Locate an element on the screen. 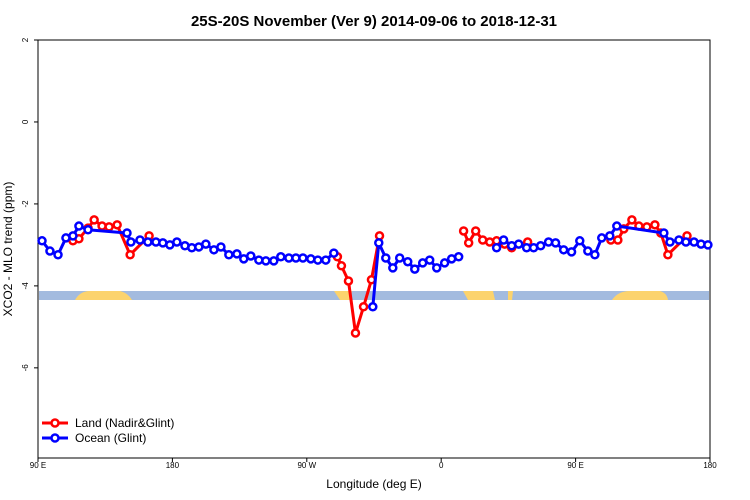  y-tick-label: 0 is located at coordinates (25, 121).